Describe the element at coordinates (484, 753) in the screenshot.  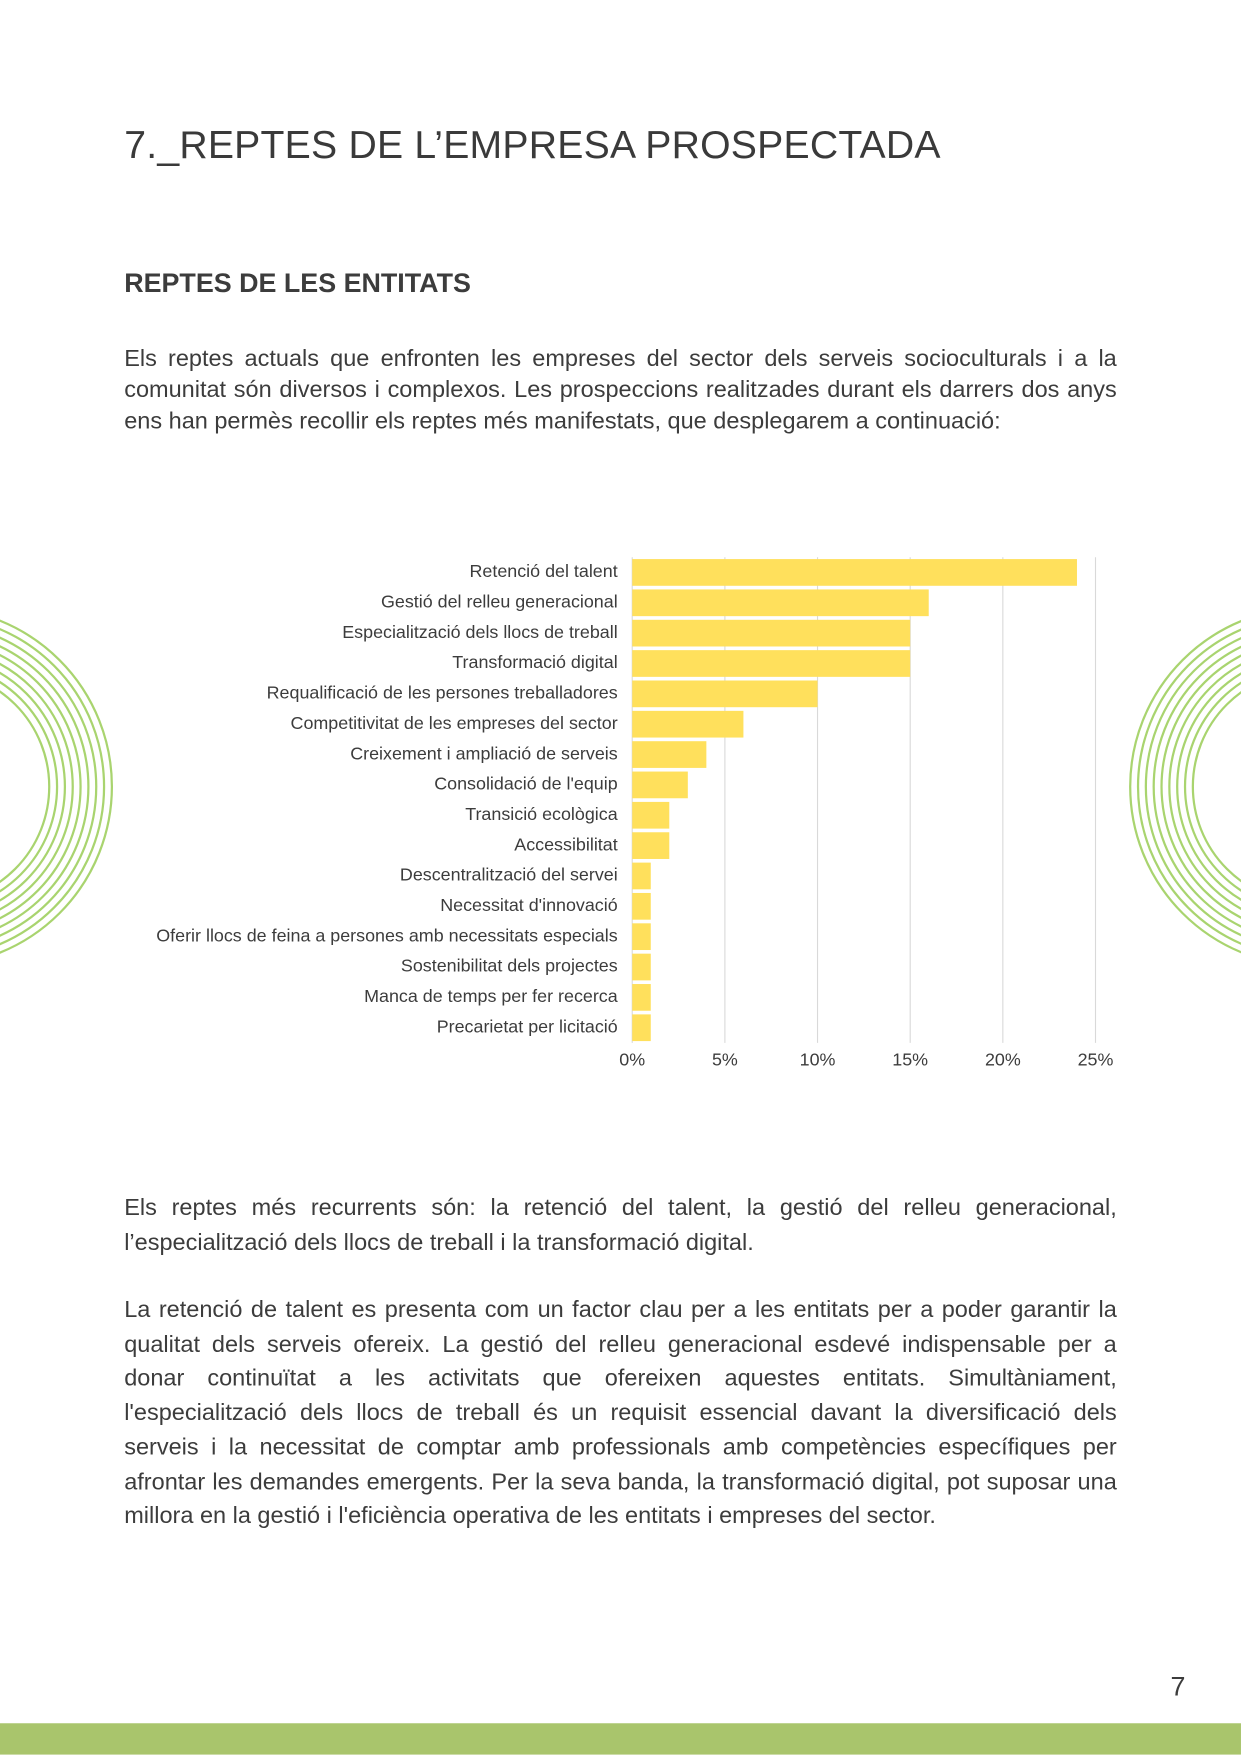
I see `y-tick-label: Creixement i ampliació de serveis` at that location.